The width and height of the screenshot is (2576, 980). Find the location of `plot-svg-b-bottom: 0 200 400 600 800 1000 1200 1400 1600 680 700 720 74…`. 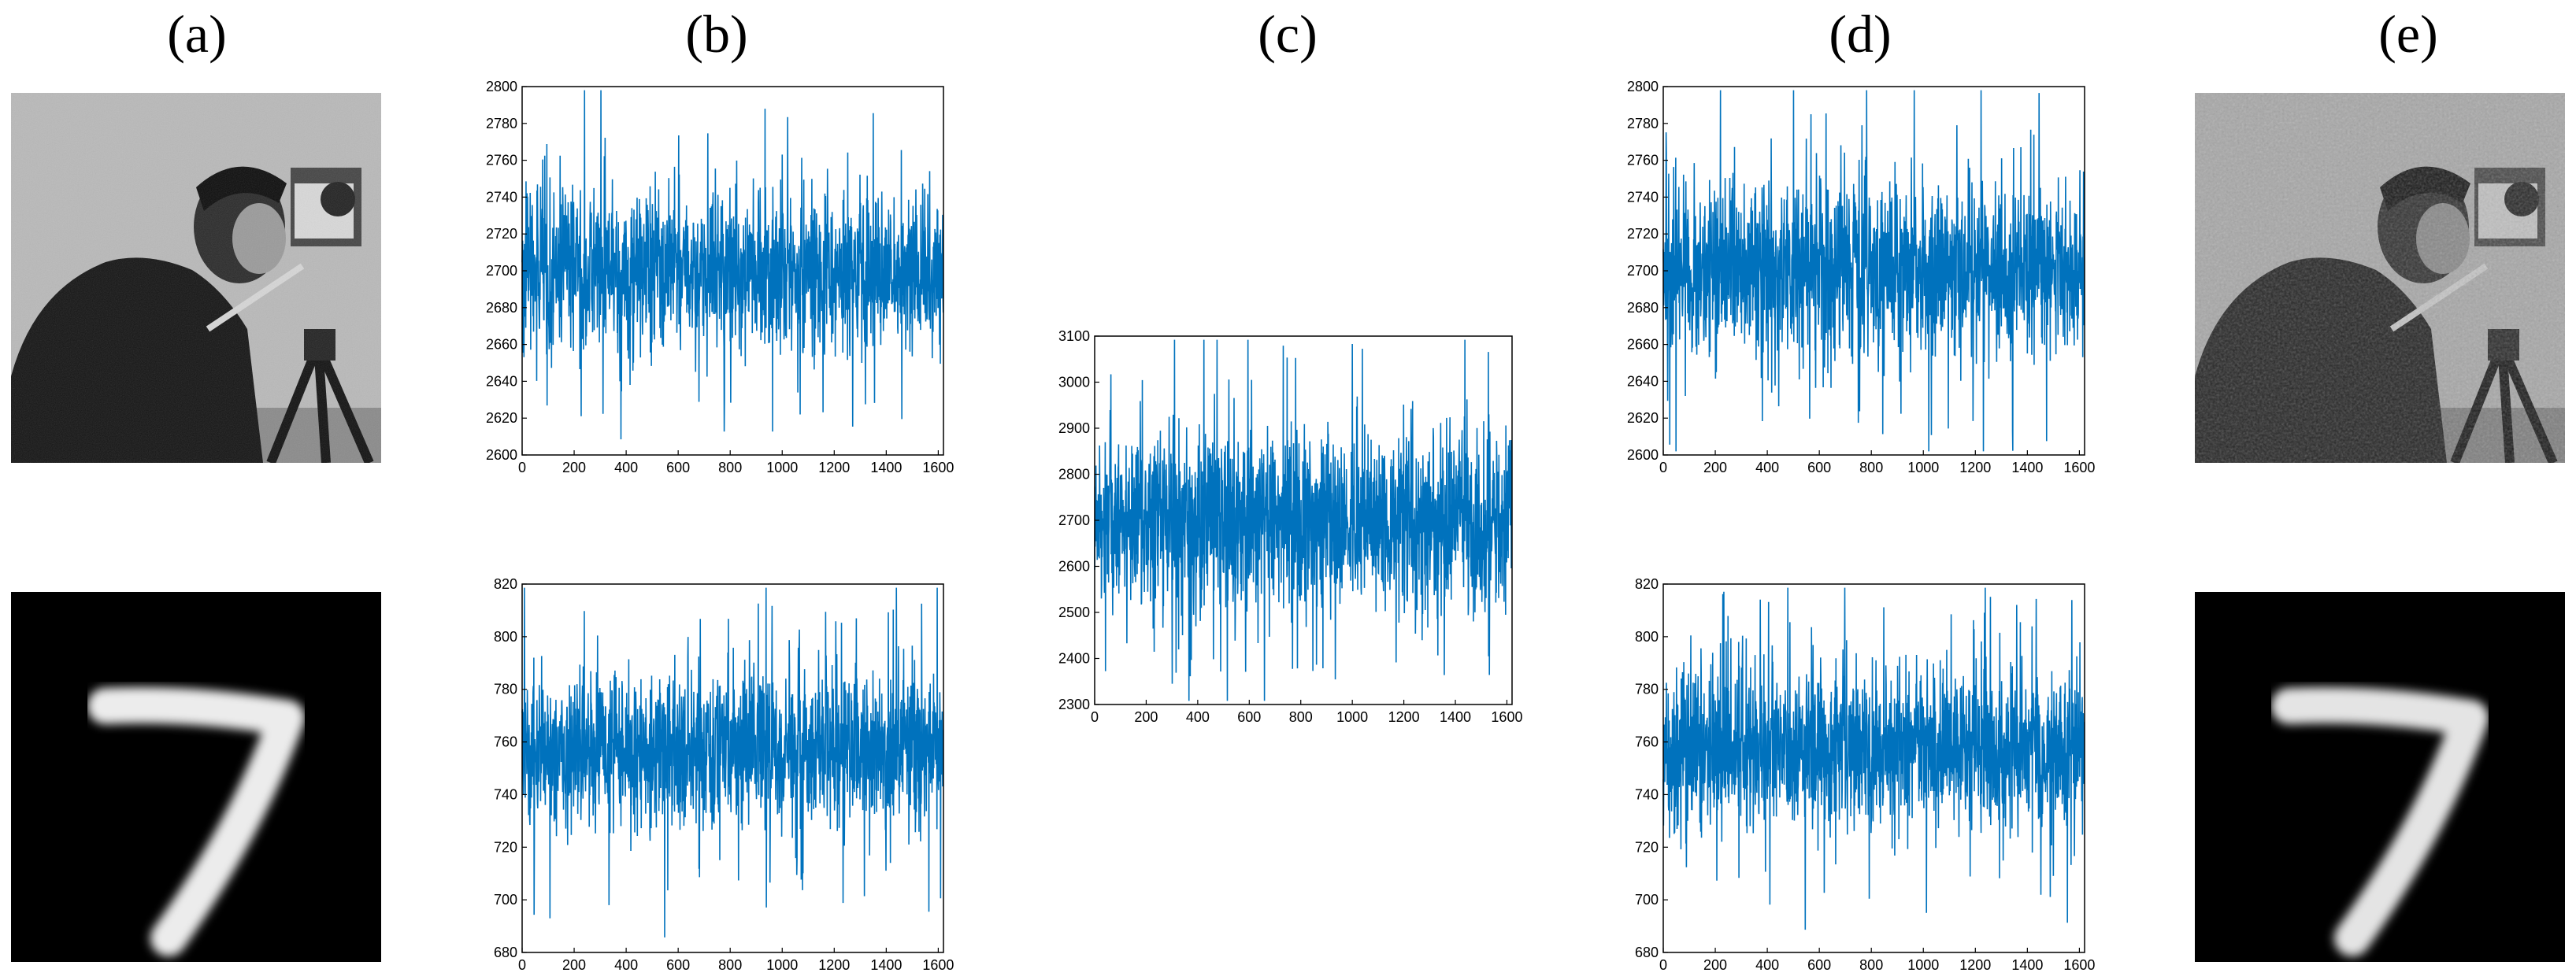

plot-svg-b-bottom: 0 200 400 600 800 1000 1200 1400 1600 680 700 720 74… is located at coordinates (724, 774).